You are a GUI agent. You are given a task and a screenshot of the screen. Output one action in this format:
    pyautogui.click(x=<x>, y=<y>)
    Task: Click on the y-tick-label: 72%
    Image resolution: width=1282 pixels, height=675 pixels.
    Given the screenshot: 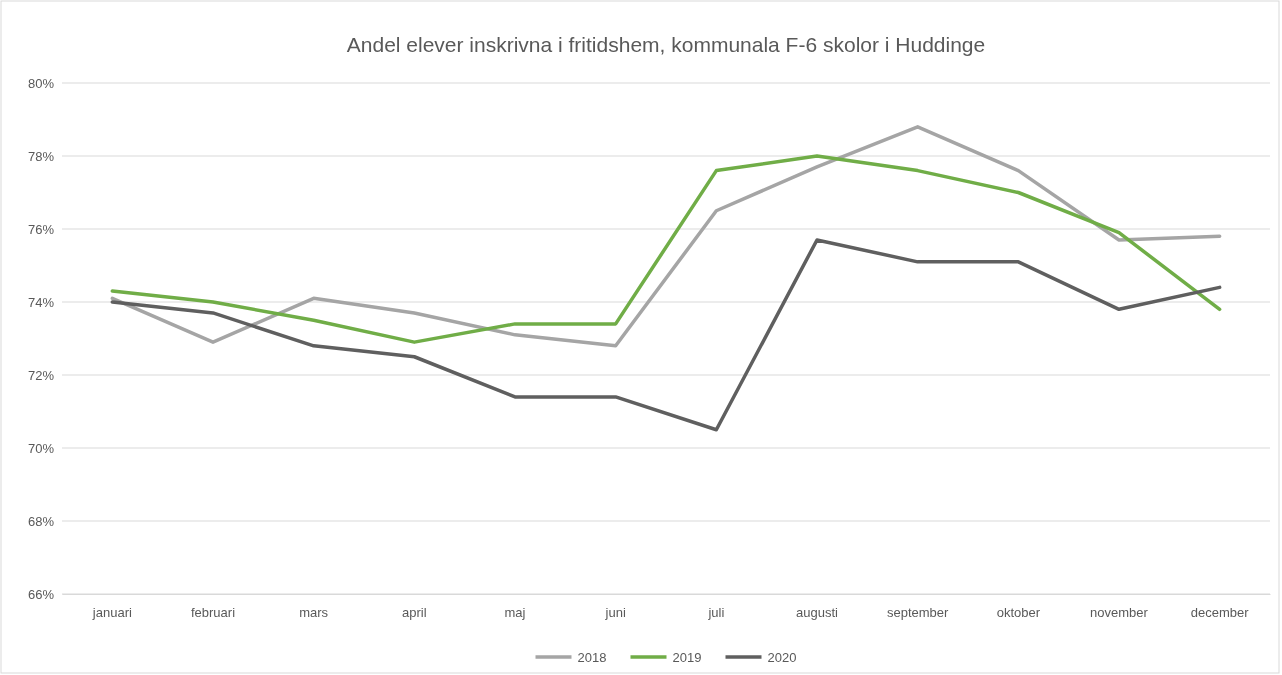 What is the action you would take?
    pyautogui.click(x=41, y=375)
    